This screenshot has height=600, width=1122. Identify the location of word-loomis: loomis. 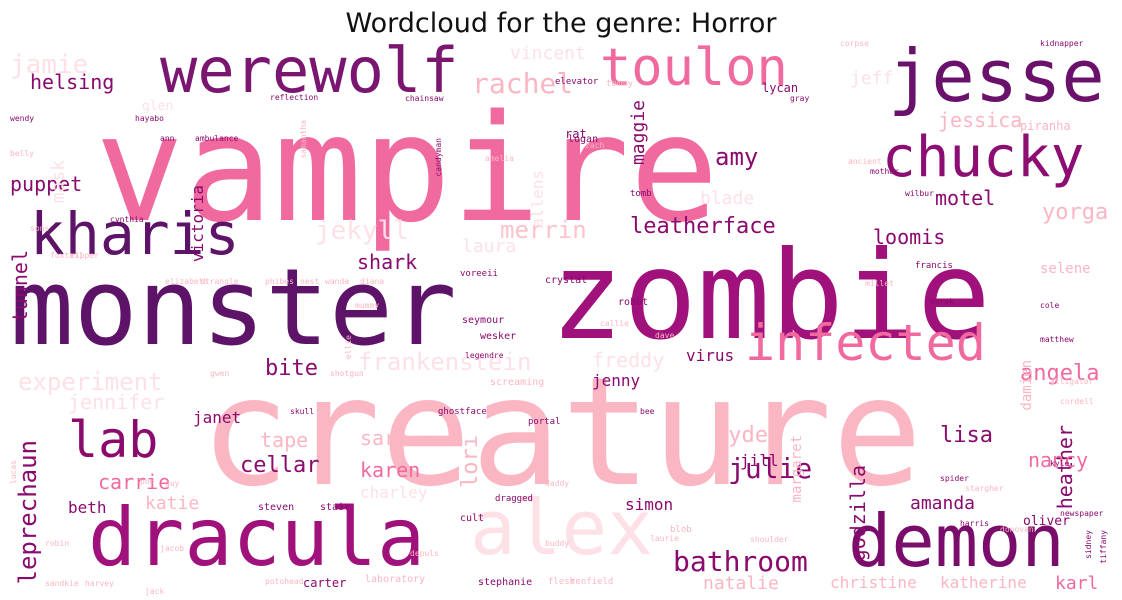
(909, 237).